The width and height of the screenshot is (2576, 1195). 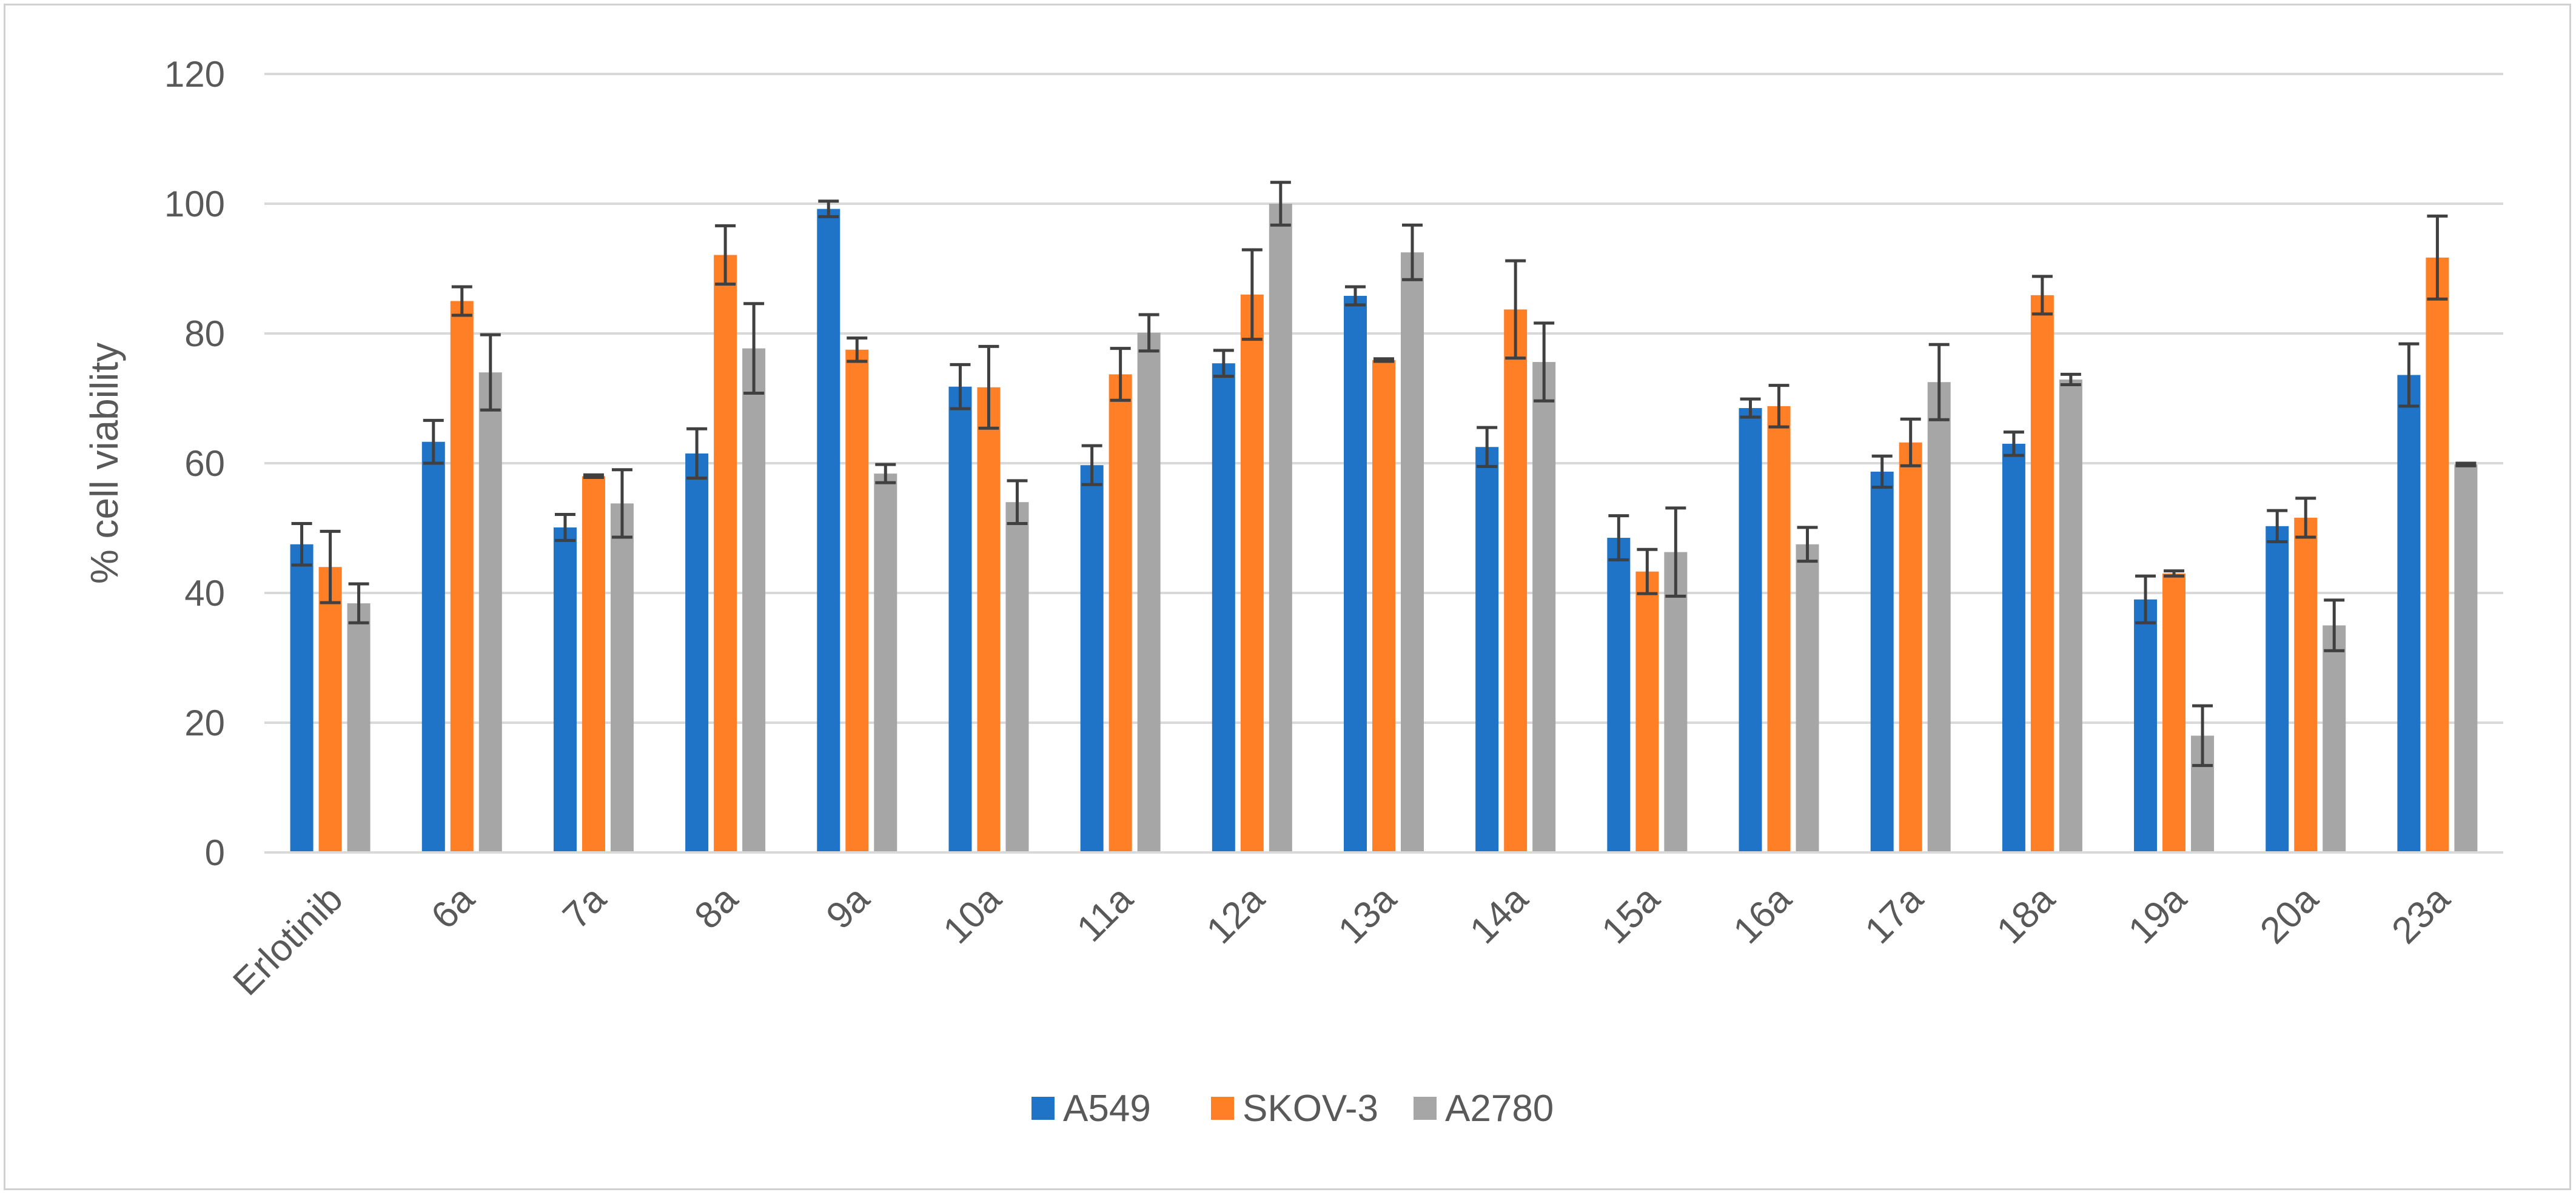 What do you see at coordinates (204, 723) in the screenshot?
I see `y-tick-label: 20` at bounding box center [204, 723].